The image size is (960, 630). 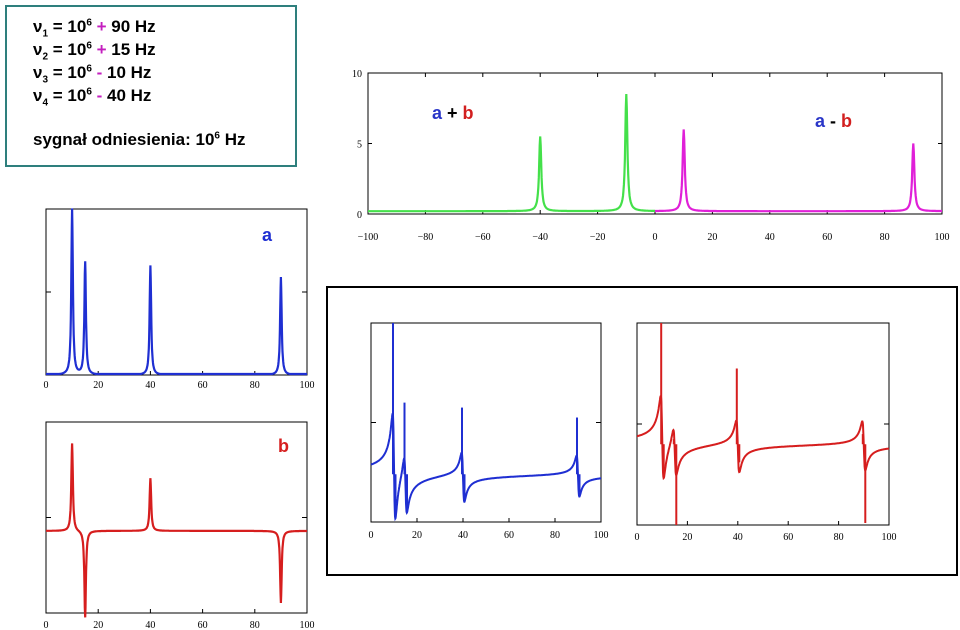 I want to click on sum-diff-x-tick-label: −100, so click(x=368, y=237).